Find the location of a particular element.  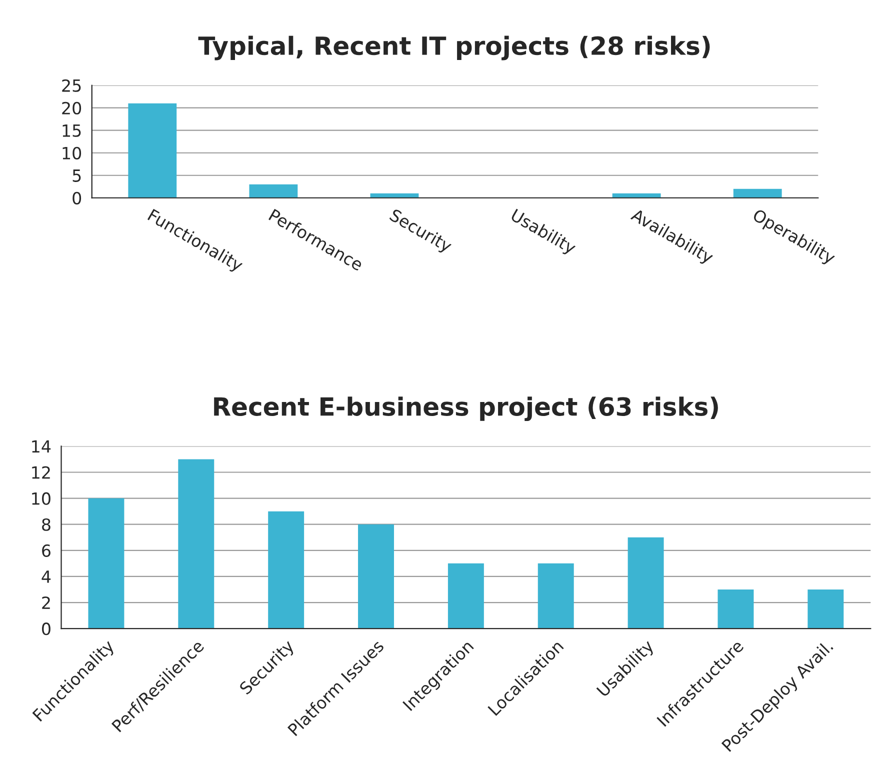

y-tick-label: 14 is located at coordinates (41, 446).